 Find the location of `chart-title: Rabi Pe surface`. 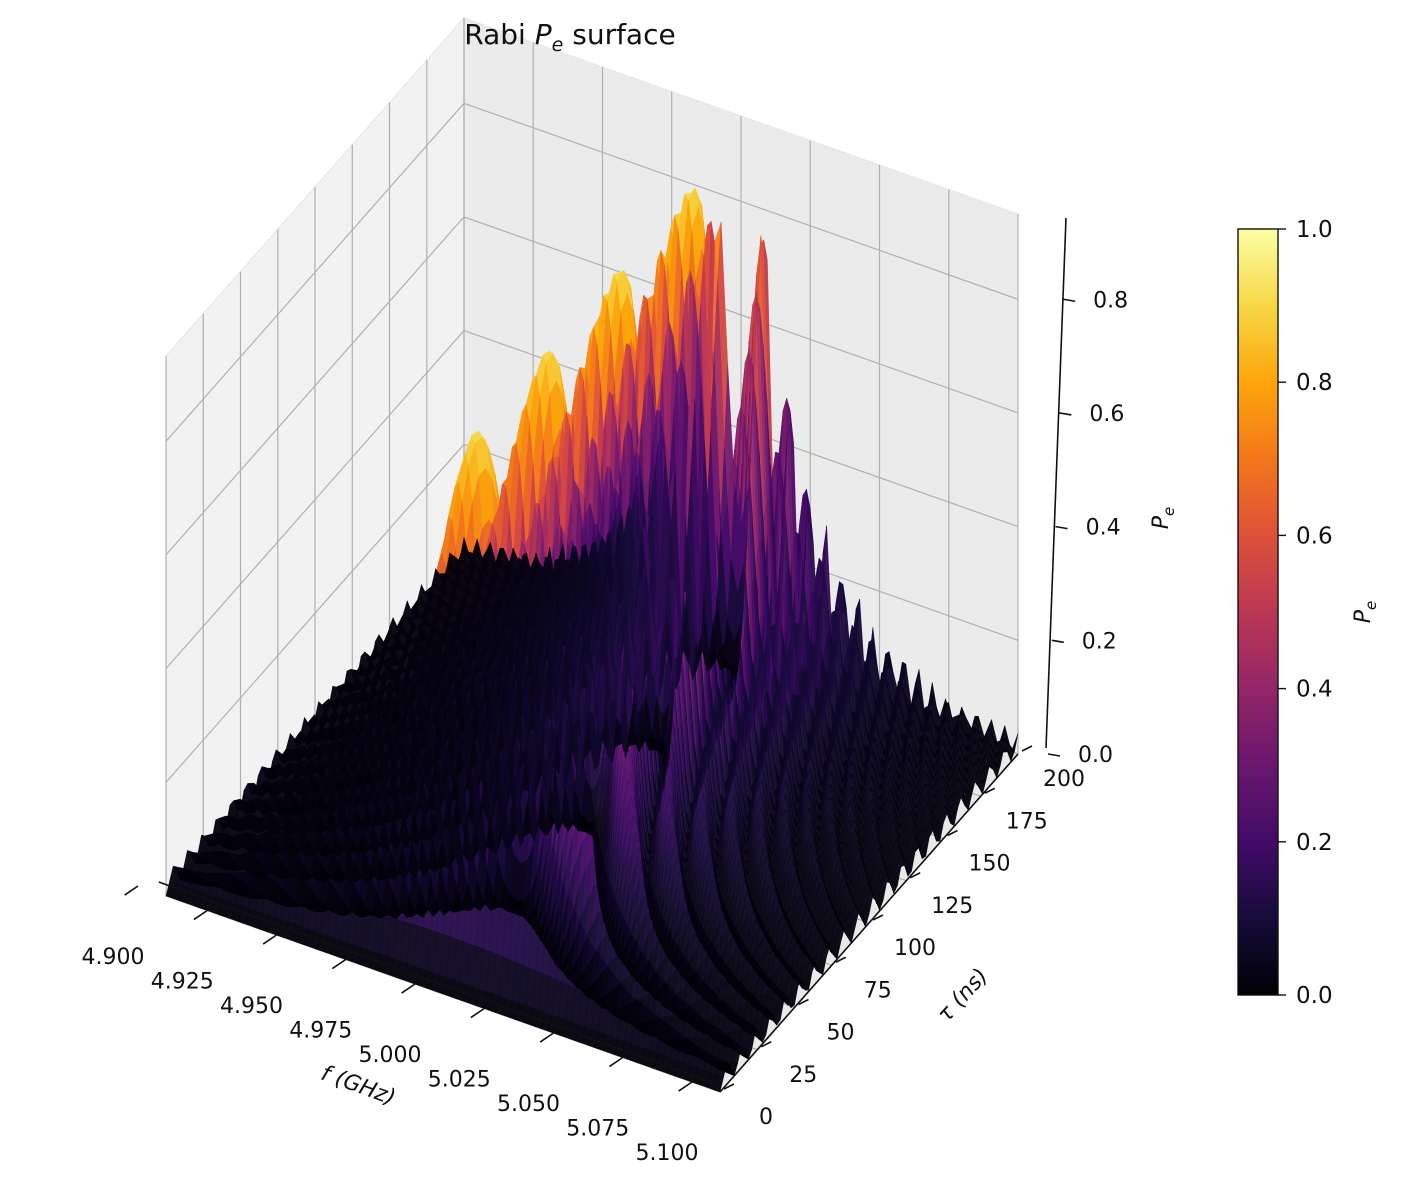

chart-title: Rabi Pe surface is located at coordinates (570, 37).